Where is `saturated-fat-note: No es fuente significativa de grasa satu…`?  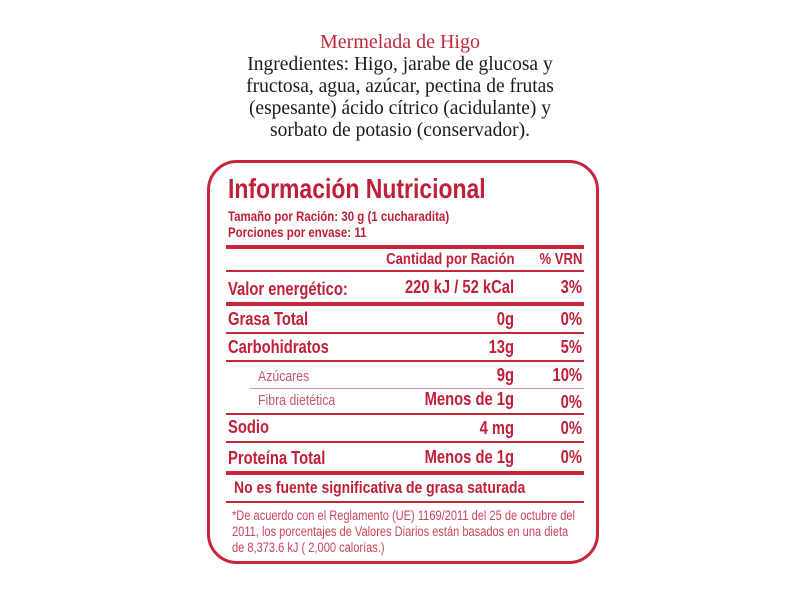
saturated-fat-note: No es fuente significativa de grasa satu… is located at coordinates (380, 487).